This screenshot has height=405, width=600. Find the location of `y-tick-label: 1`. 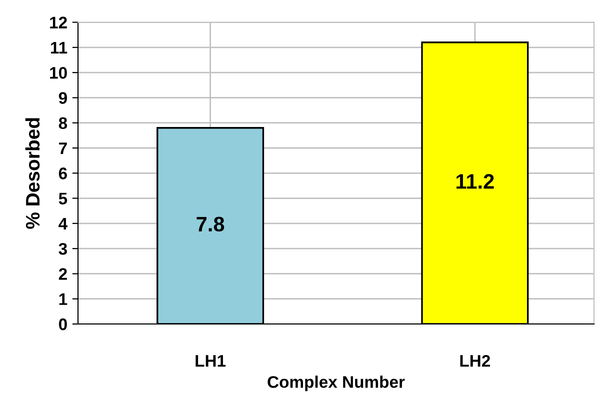

y-tick-label: 1 is located at coordinates (63, 299).